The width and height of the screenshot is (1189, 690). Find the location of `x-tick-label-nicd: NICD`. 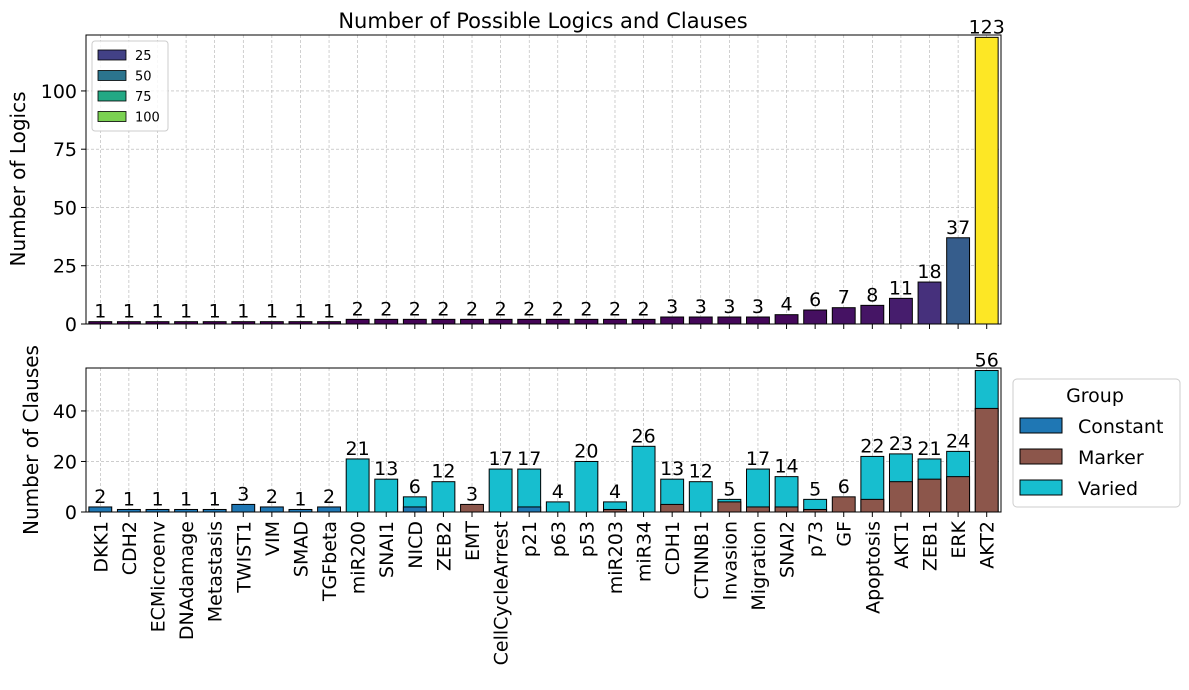

x-tick-label-nicd: NICD is located at coordinates (416, 545).